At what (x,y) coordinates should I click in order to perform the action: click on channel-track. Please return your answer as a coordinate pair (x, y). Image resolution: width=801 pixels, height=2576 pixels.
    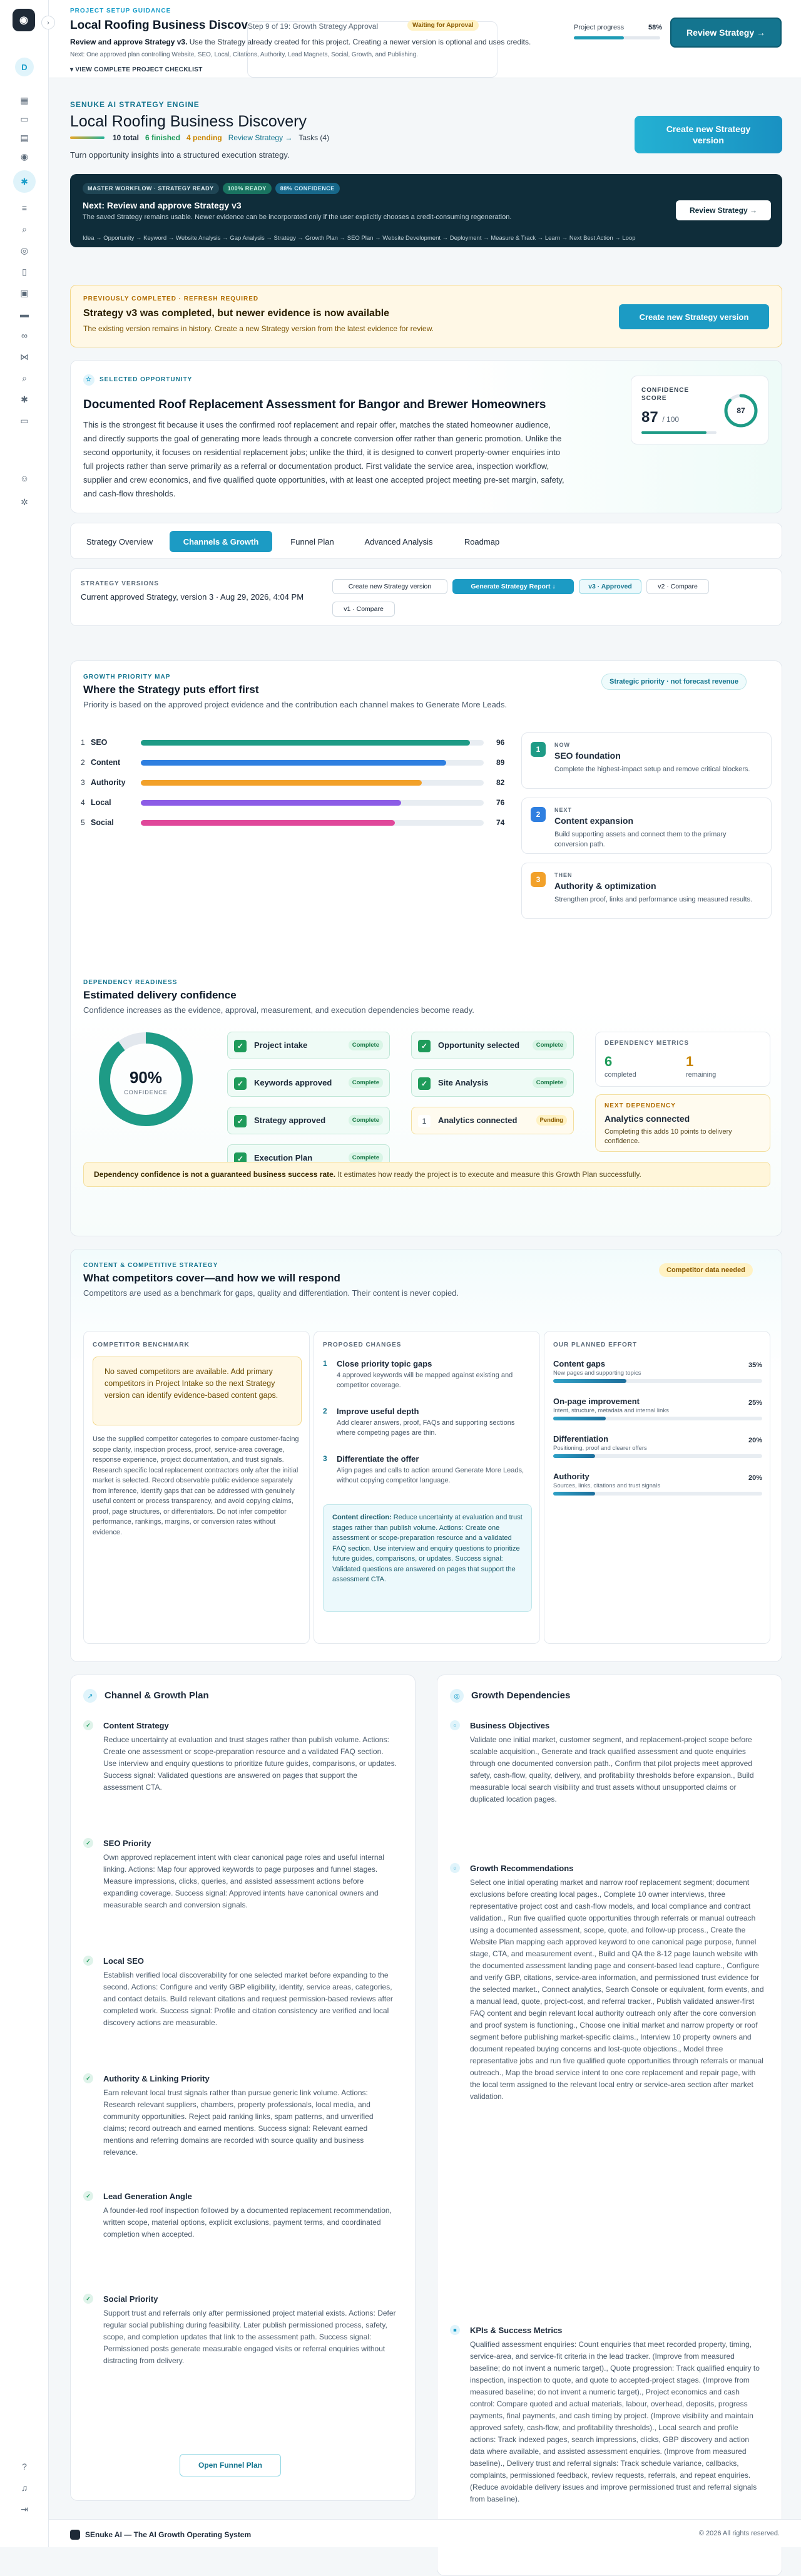
    Looking at the image, I should click on (312, 803).